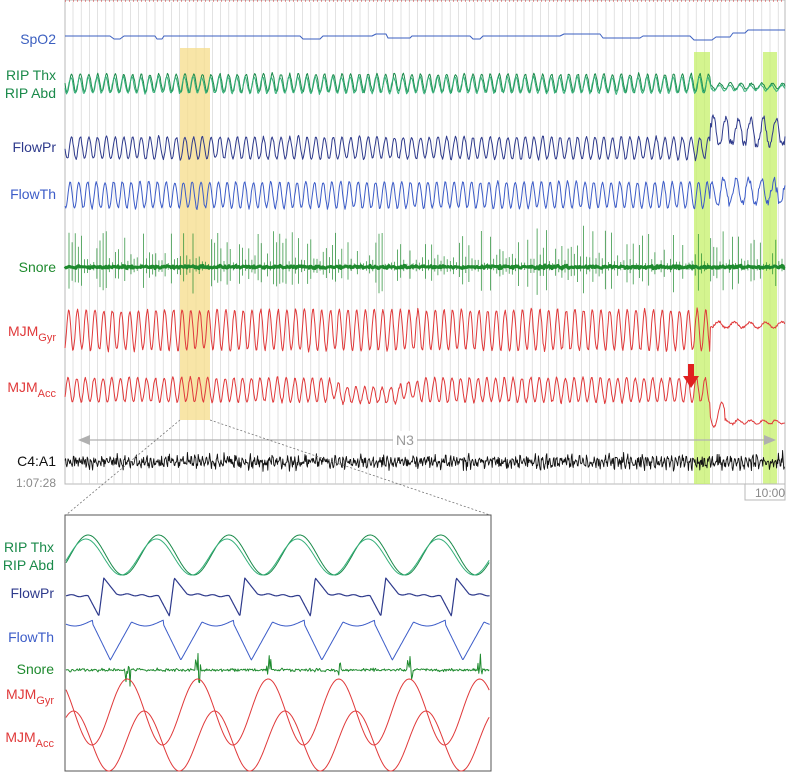 The height and width of the screenshot is (773, 787). What do you see at coordinates (277, 640) in the screenshot?
I see `inset-trace-flowth` at bounding box center [277, 640].